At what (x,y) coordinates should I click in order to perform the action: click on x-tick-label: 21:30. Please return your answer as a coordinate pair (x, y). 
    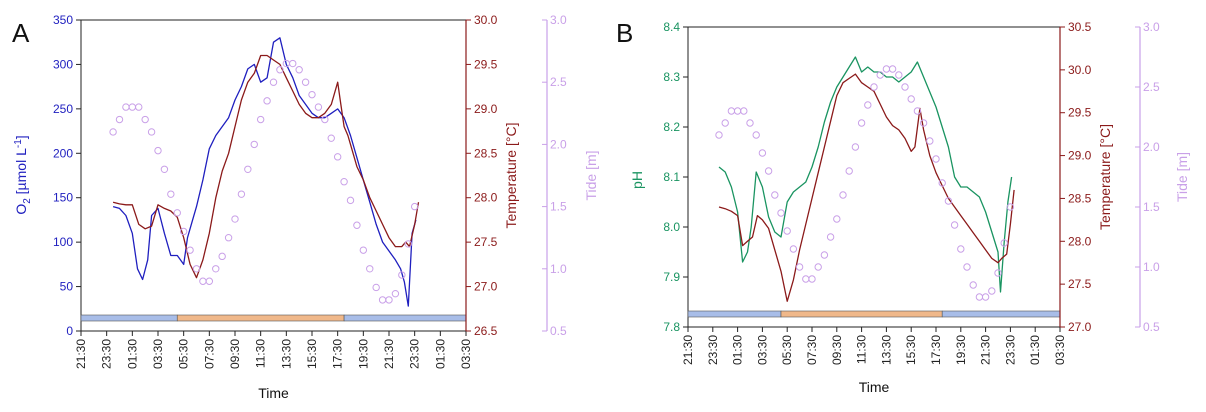
    Looking at the image, I should click on (81, 354).